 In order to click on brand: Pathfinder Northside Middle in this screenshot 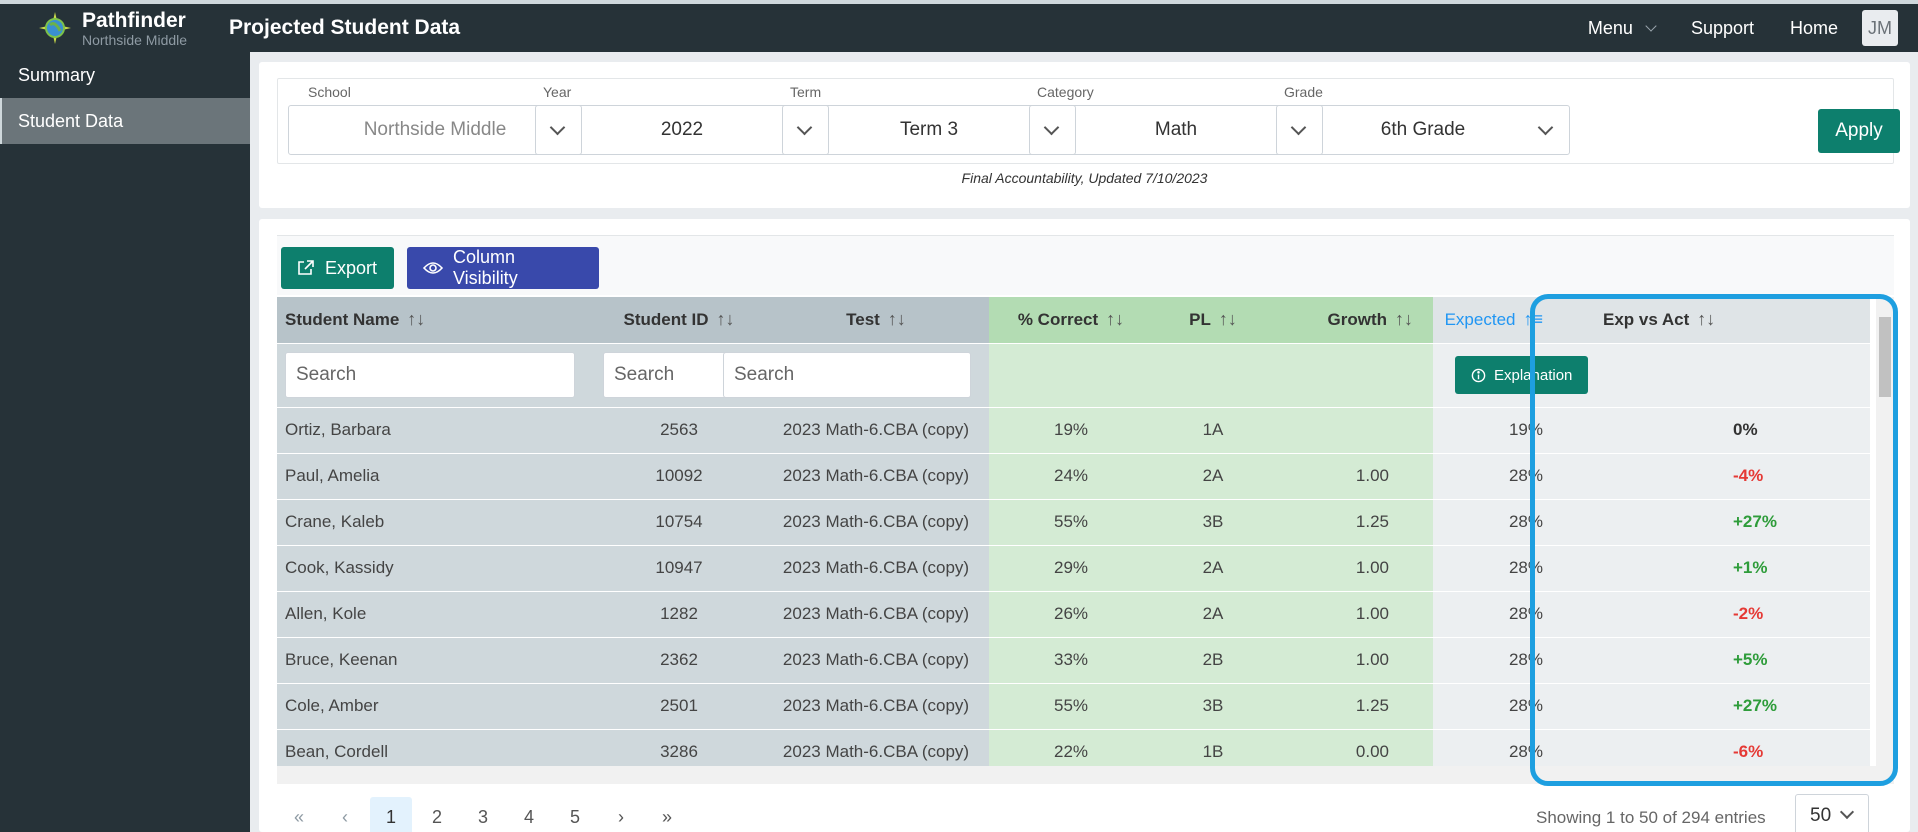, I will do `click(125, 28)`.